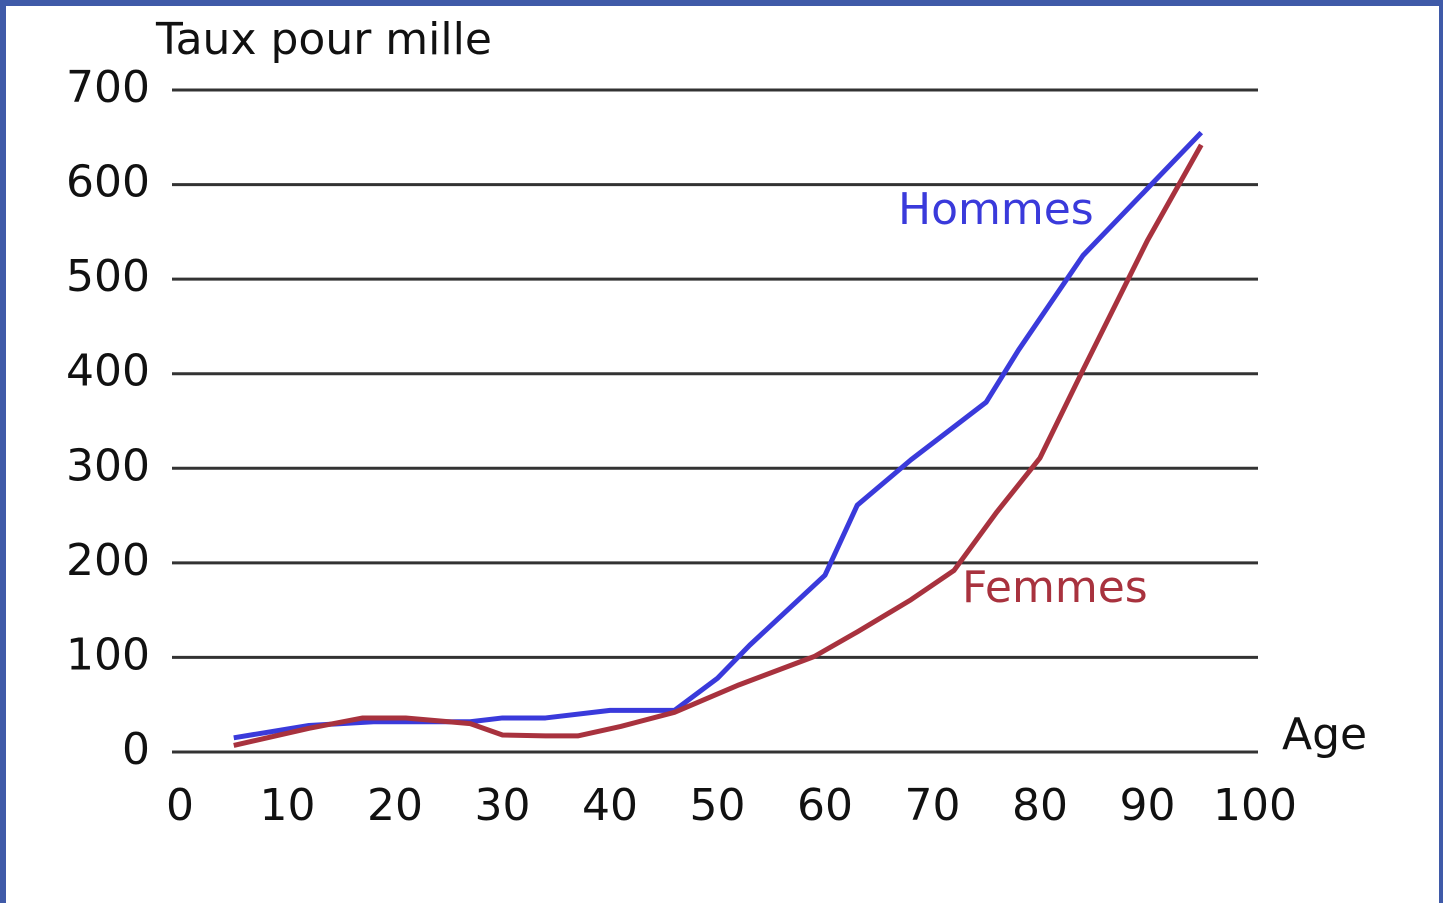 The height and width of the screenshot is (903, 1443). What do you see at coordinates (288, 805) in the screenshot?
I see `x-tick-label: 10` at bounding box center [288, 805].